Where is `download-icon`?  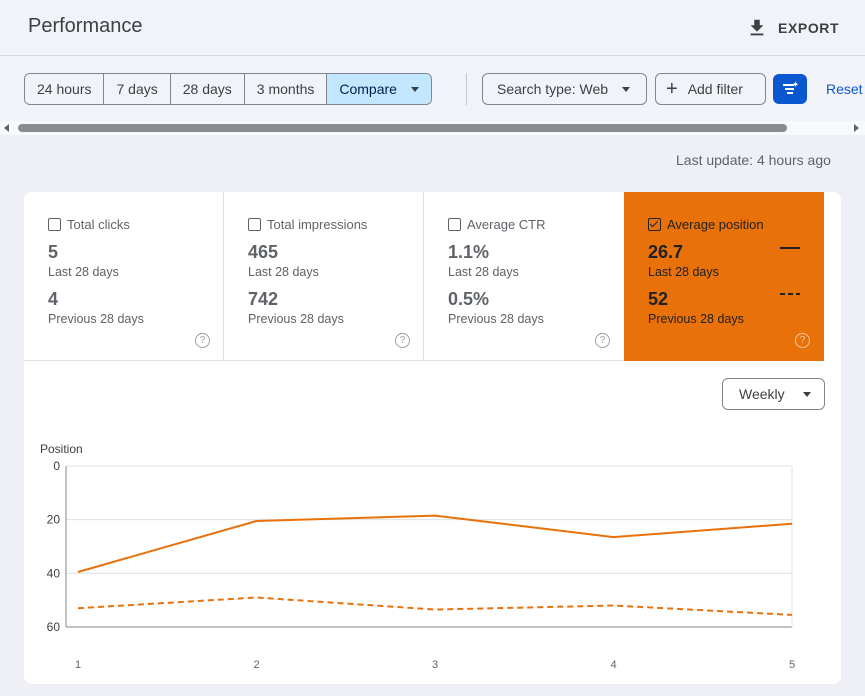 download-icon is located at coordinates (757, 27).